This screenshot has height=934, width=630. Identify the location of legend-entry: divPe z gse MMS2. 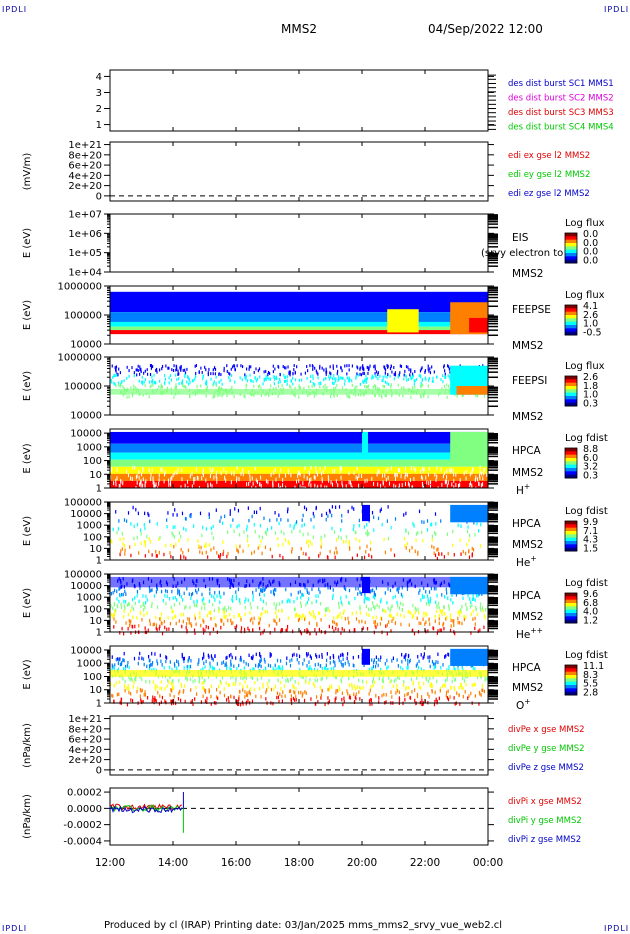
(546, 768).